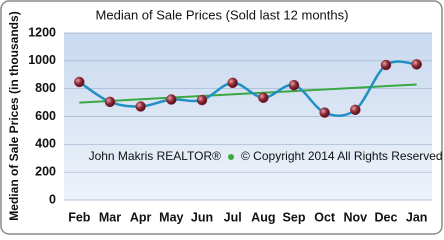 The width and height of the screenshot is (444, 240). I want to click on x-tick-label: Jul, so click(233, 217).